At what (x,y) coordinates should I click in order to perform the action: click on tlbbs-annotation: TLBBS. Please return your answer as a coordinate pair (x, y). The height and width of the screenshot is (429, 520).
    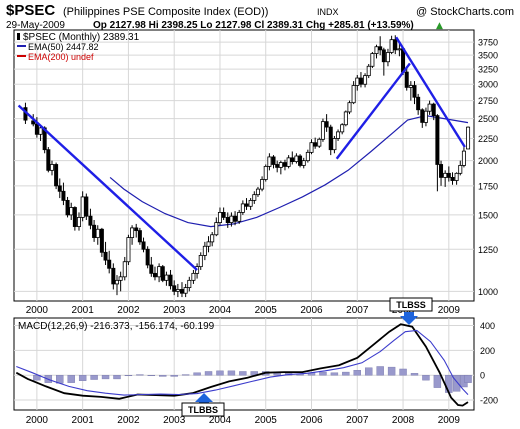
    Looking at the image, I should click on (203, 405).